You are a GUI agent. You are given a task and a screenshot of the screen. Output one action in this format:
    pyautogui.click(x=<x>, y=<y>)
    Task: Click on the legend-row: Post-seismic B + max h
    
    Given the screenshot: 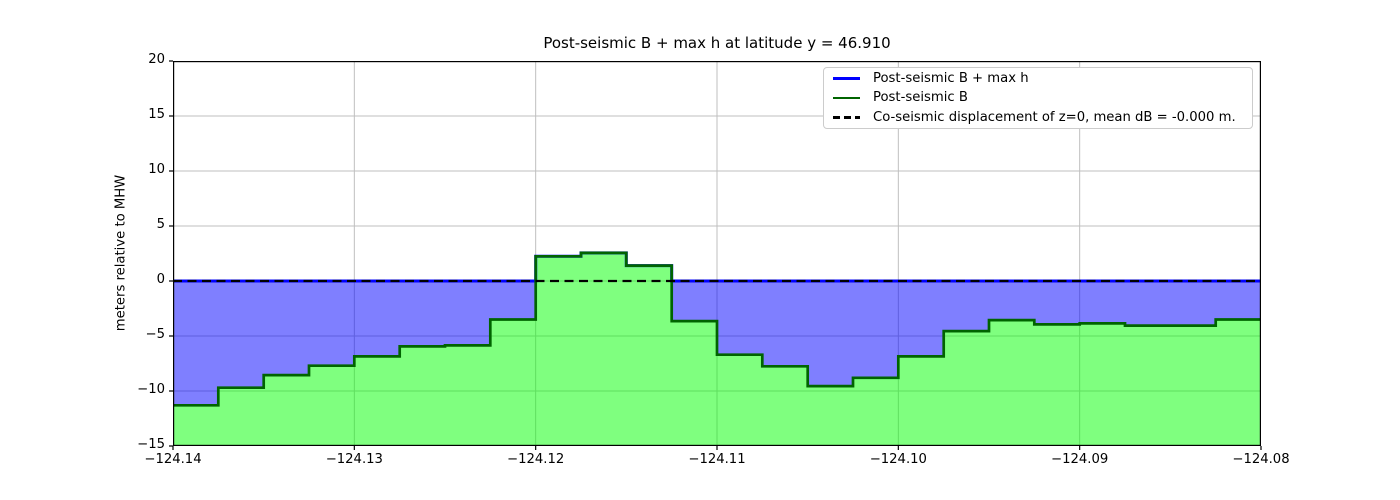 What is the action you would take?
    pyautogui.click(x=1042, y=78)
    